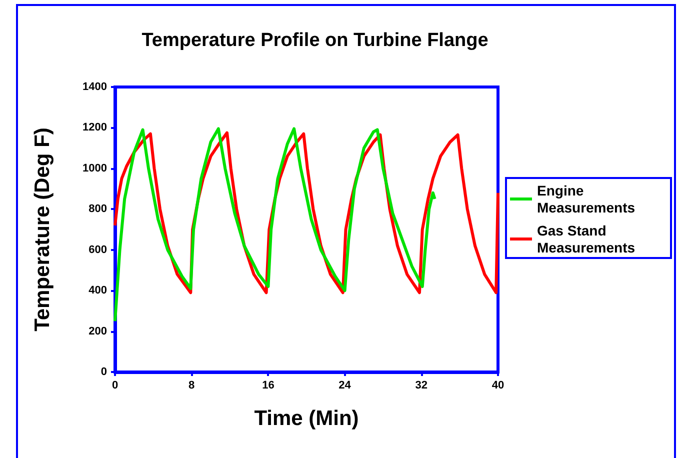 The height and width of the screenshot is (458, 687). What do you see at coordinates (315, 40) in the screenshot?
I see `chart-title: Temperature Profile on Turbine Flange` at bounding box center [315, 40].